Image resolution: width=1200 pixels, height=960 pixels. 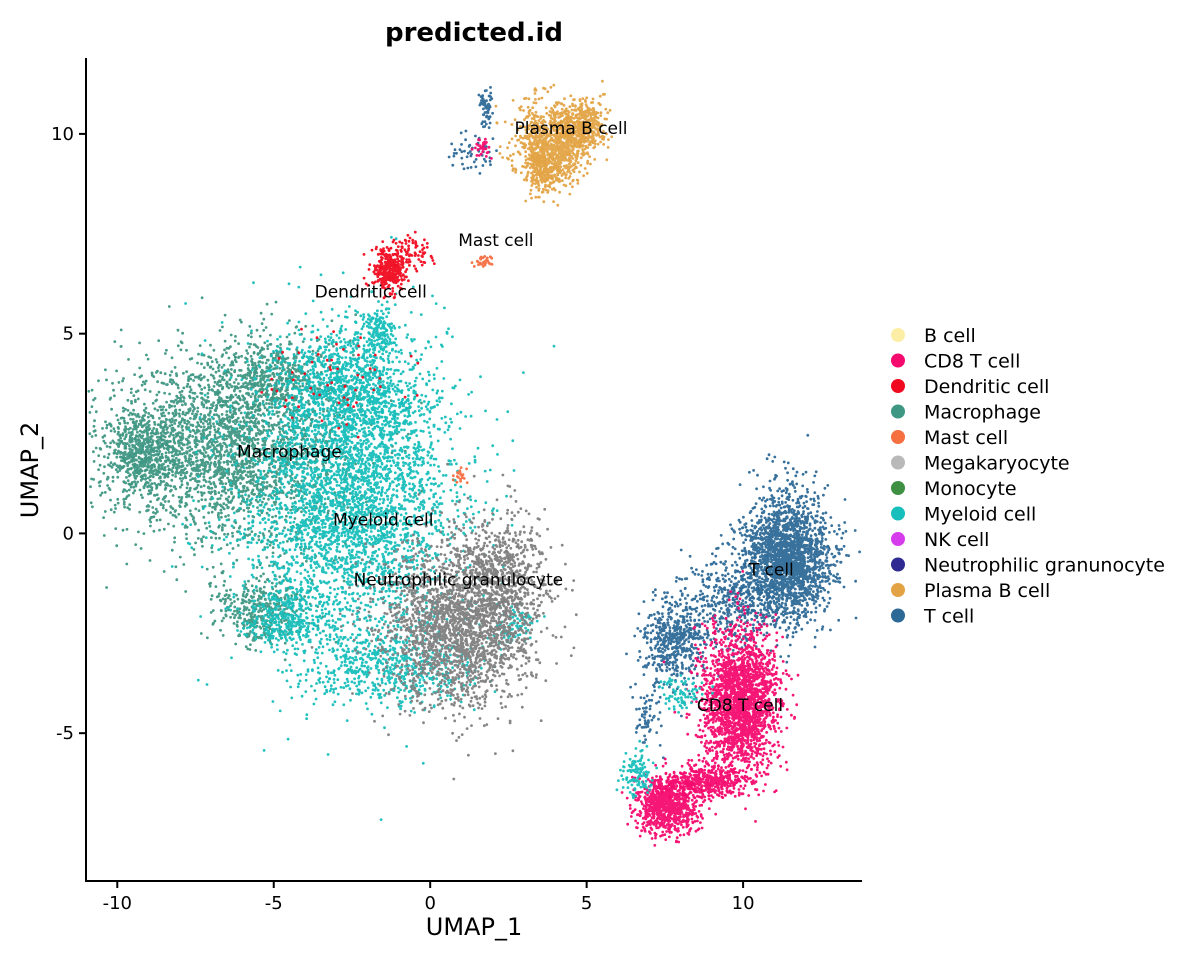 What do you see at coordinates (771, 570) in the screenshot?
I see `cluster-label: T cell` at bounding box center [771, 570].